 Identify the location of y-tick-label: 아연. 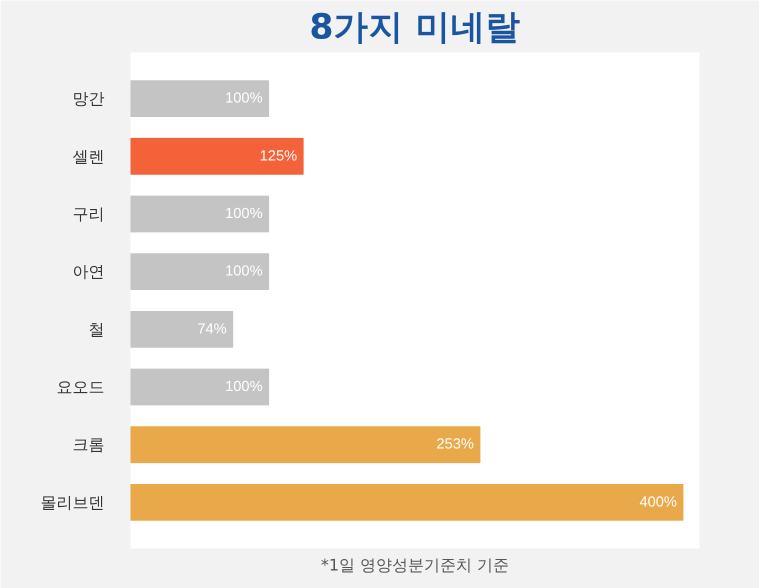
(88, 272).